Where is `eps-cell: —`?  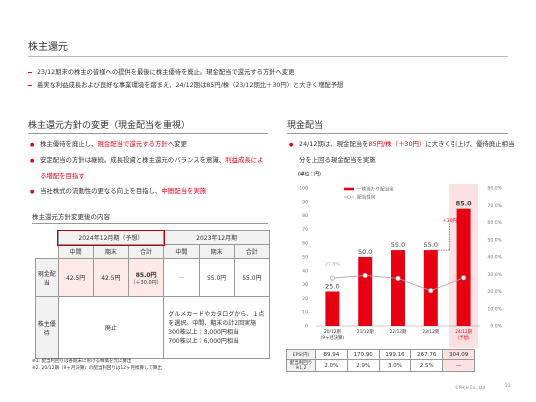
eps-cell: — is located at coordinates (458, 365).